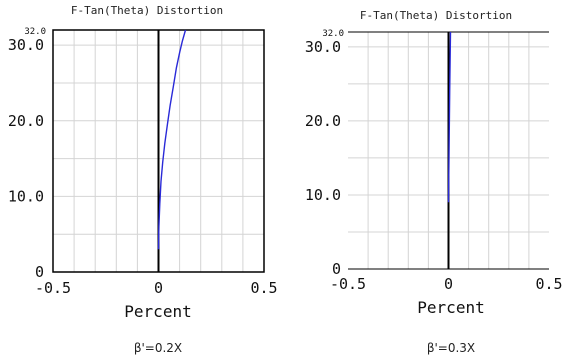 The image size is (566, 361). I want to click on chart-right-ymax-label: 32.0, so click(333, 34).